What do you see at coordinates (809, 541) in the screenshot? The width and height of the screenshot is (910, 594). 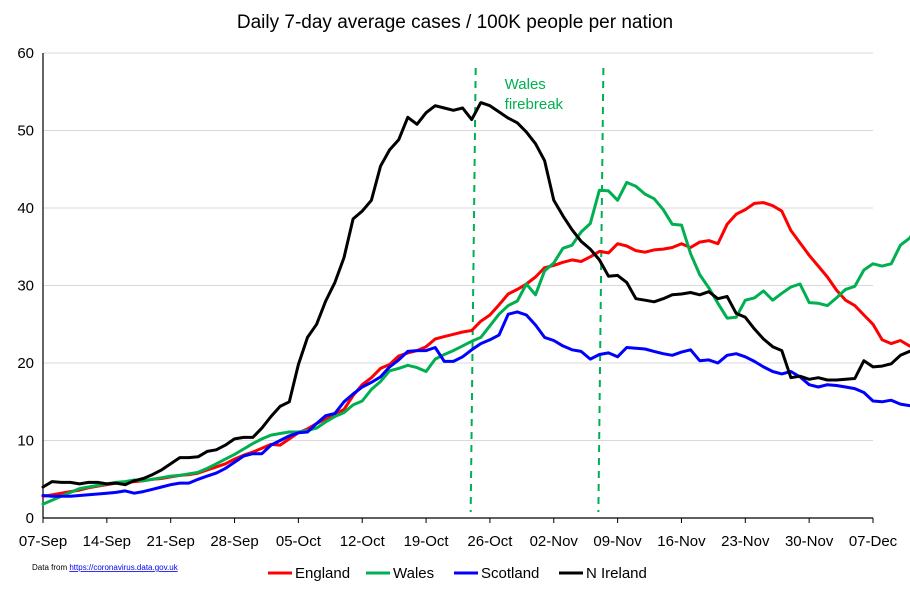 I see `x-tick-label: 30-Nov` at bounding box center [809, 541].